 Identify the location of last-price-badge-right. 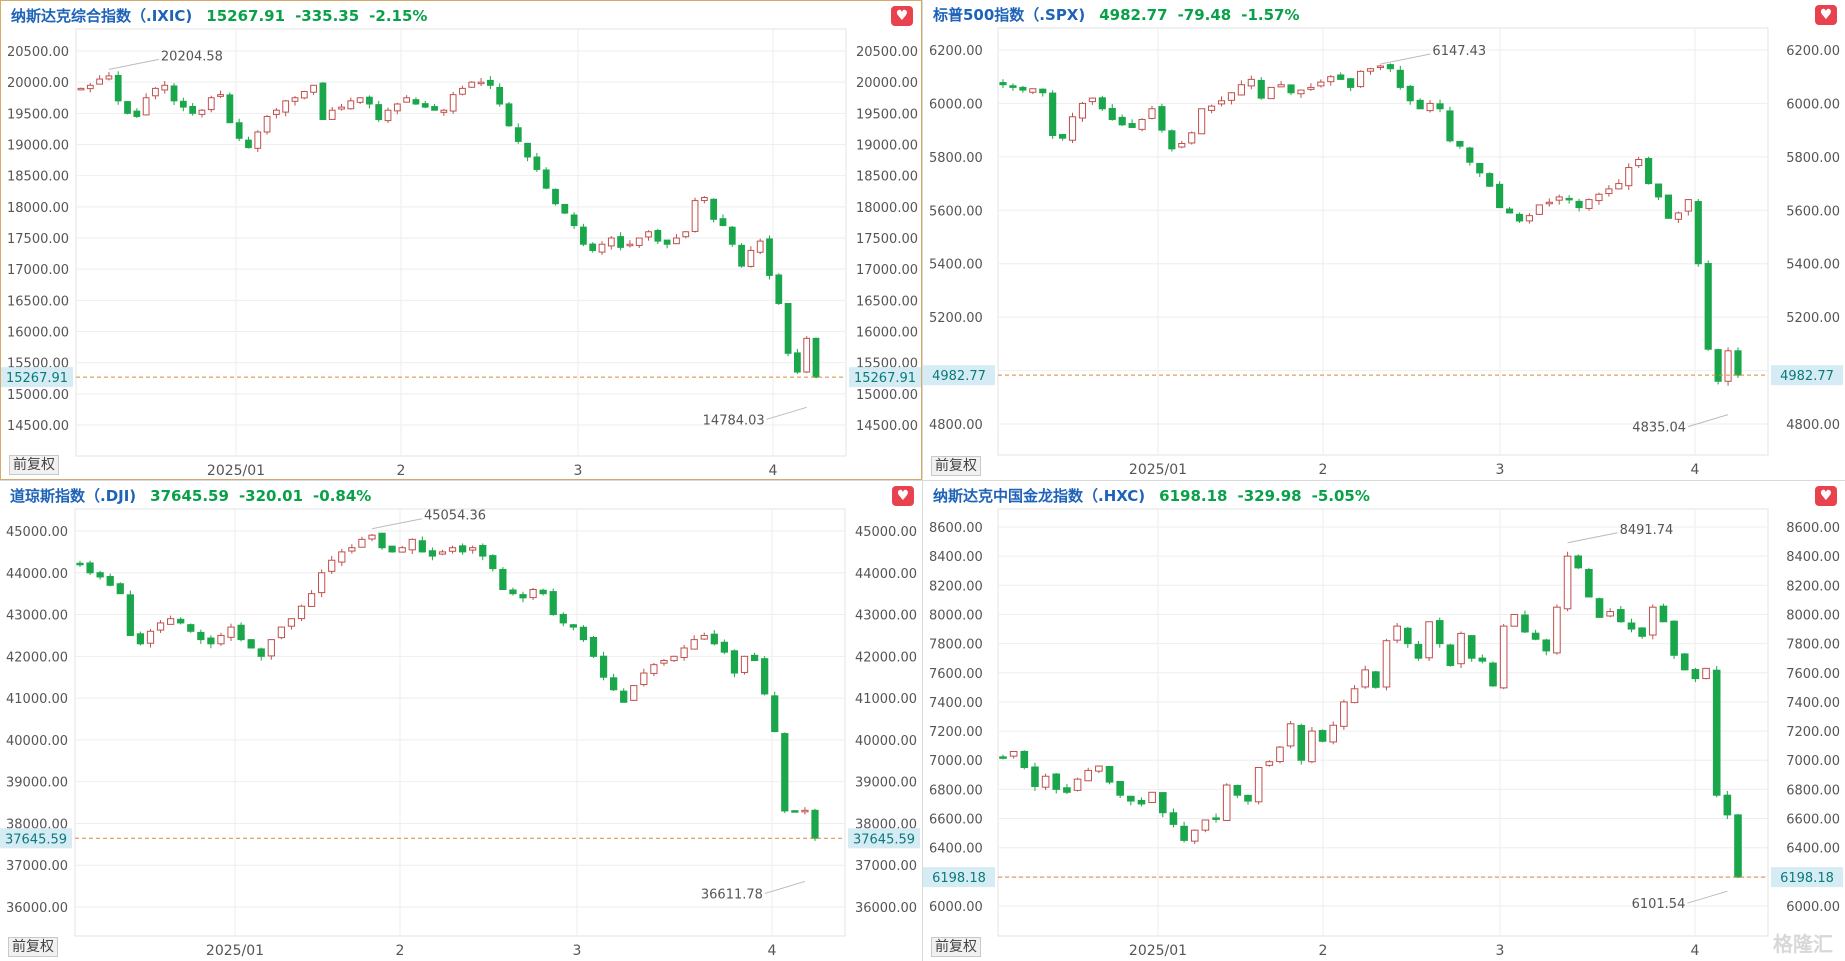
(1807, 877).